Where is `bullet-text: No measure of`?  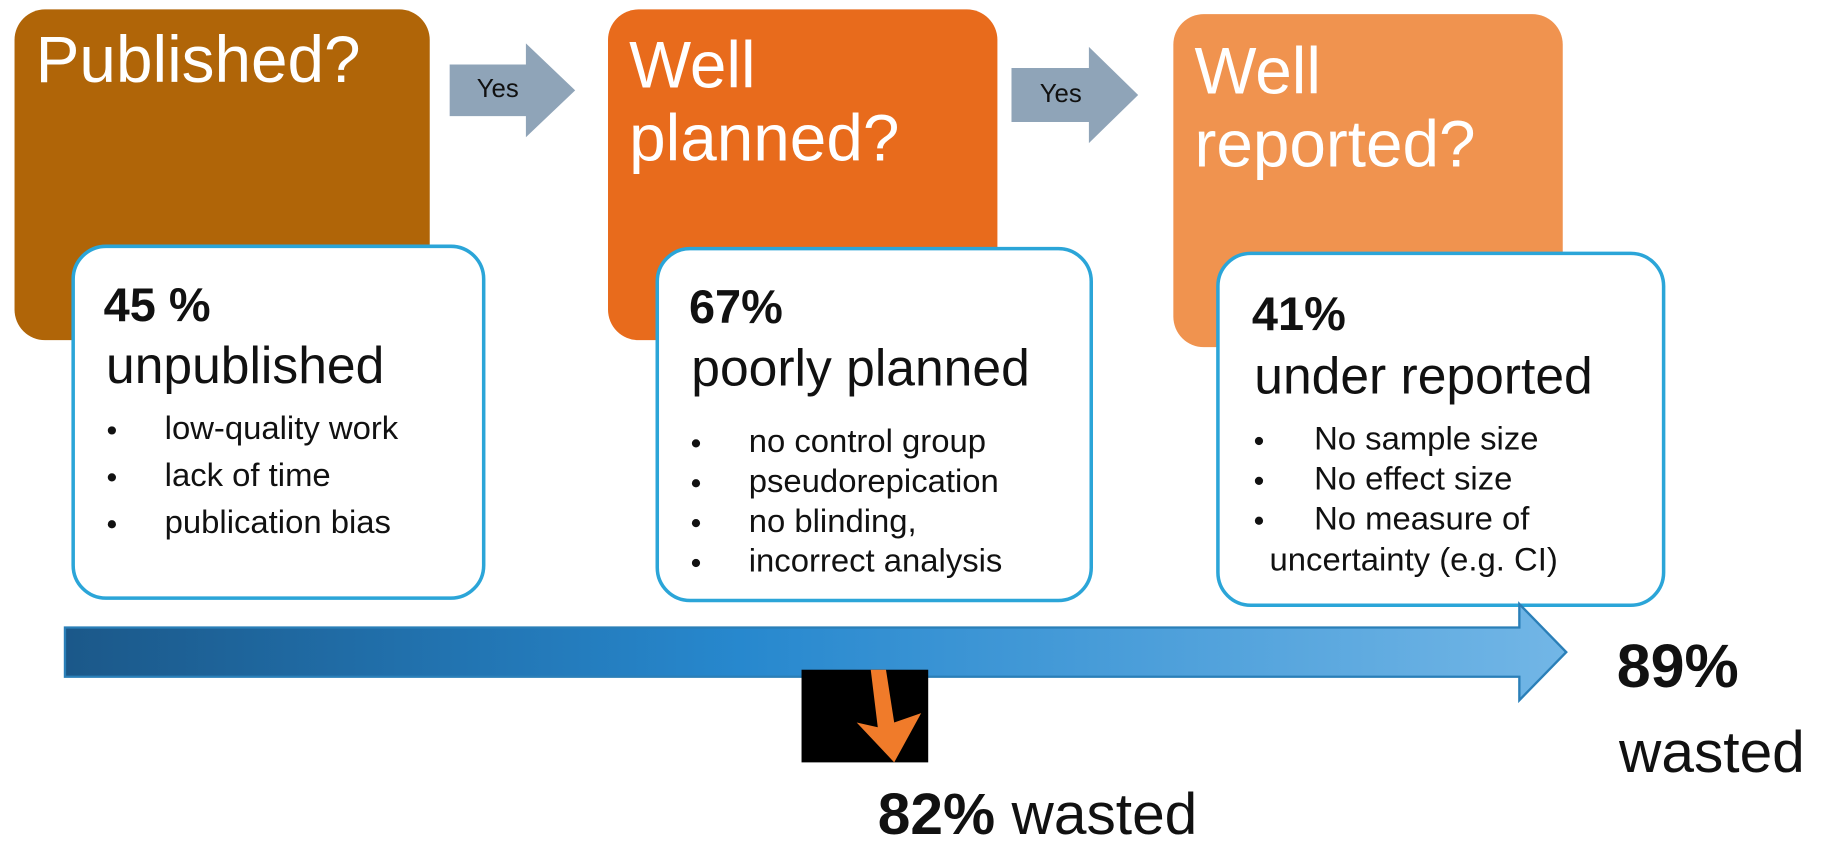 bullet-text: No measure of is located at coordinates (1422, 517).